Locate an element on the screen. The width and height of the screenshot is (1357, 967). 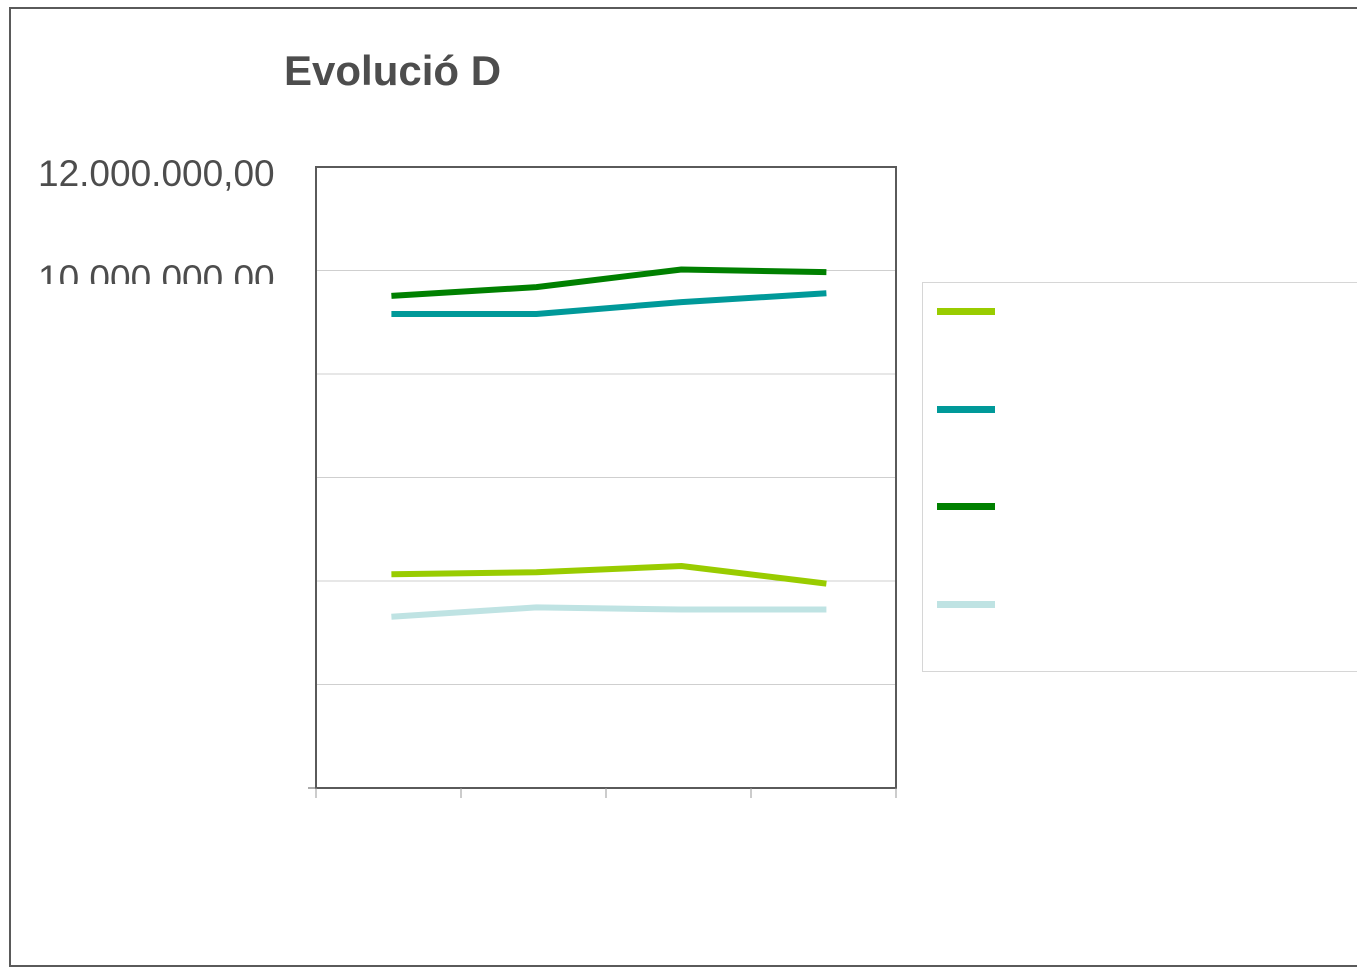
chart-title: Evolució D is located at coordinates (393, 70).